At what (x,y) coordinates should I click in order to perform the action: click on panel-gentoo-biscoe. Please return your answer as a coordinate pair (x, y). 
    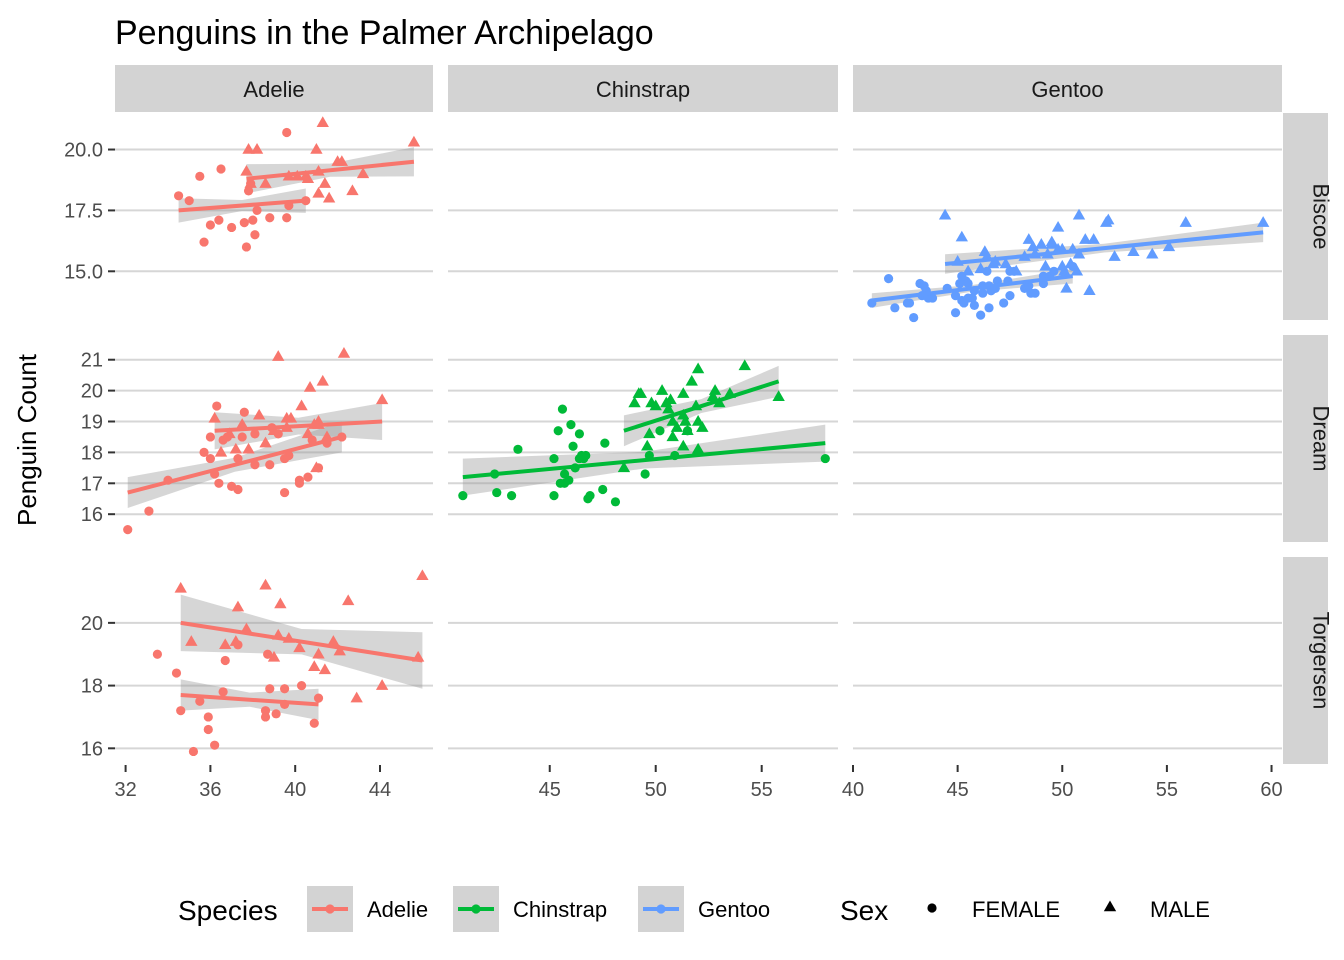
    Looking at the image, I should click on (1068, 265).